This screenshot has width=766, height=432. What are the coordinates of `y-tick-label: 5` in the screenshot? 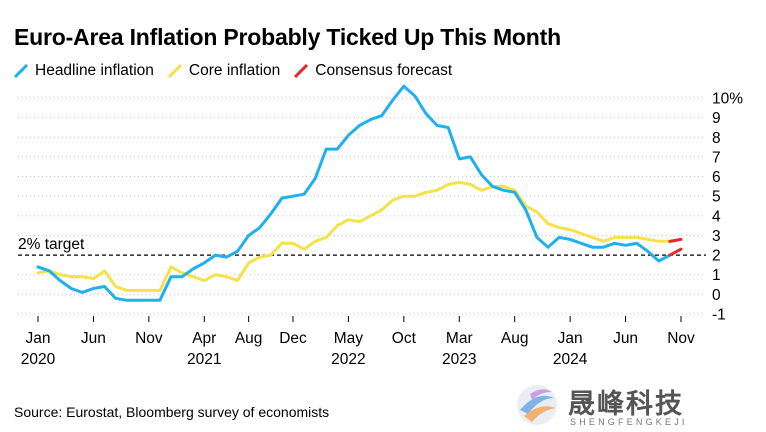 It's located at (716, 197).